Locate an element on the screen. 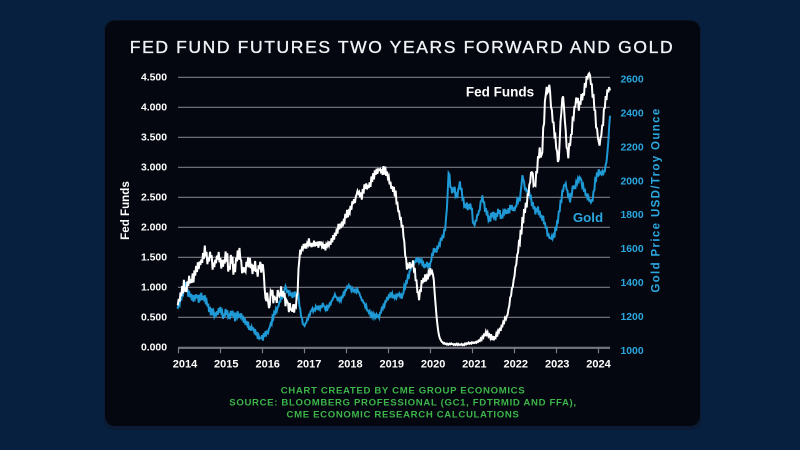 This screenshot has height=450, width=800. svg-text: 1600 is located at coordinates (632, 249).